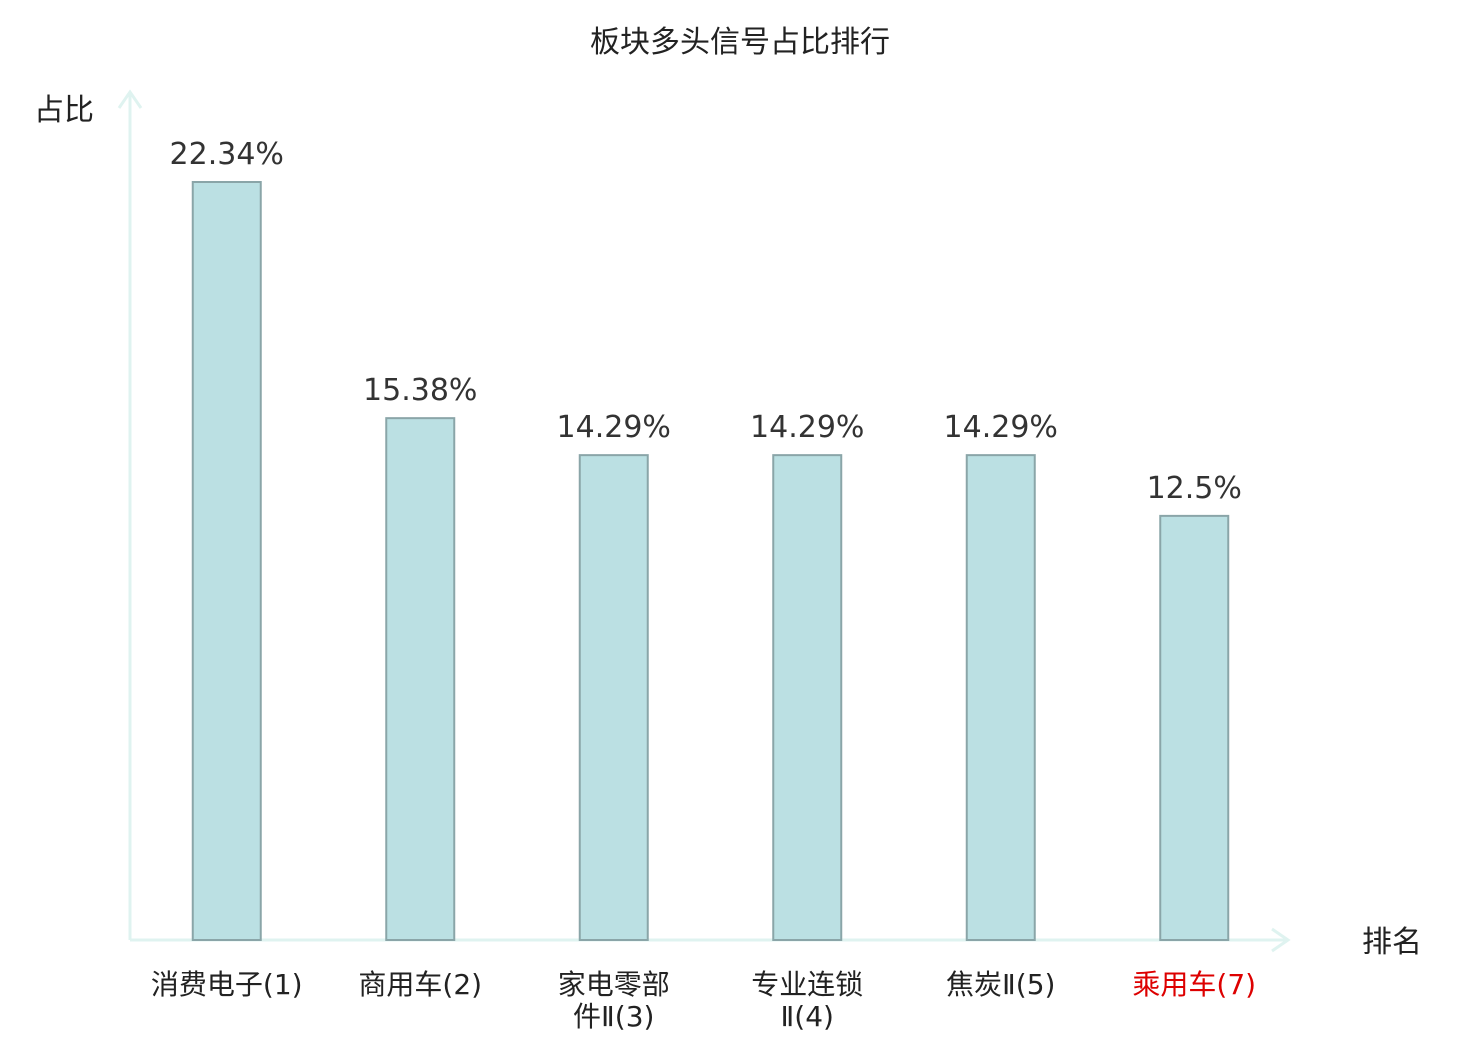  I want to click on bar-value-label: 12.5%, so click(1194, 488).